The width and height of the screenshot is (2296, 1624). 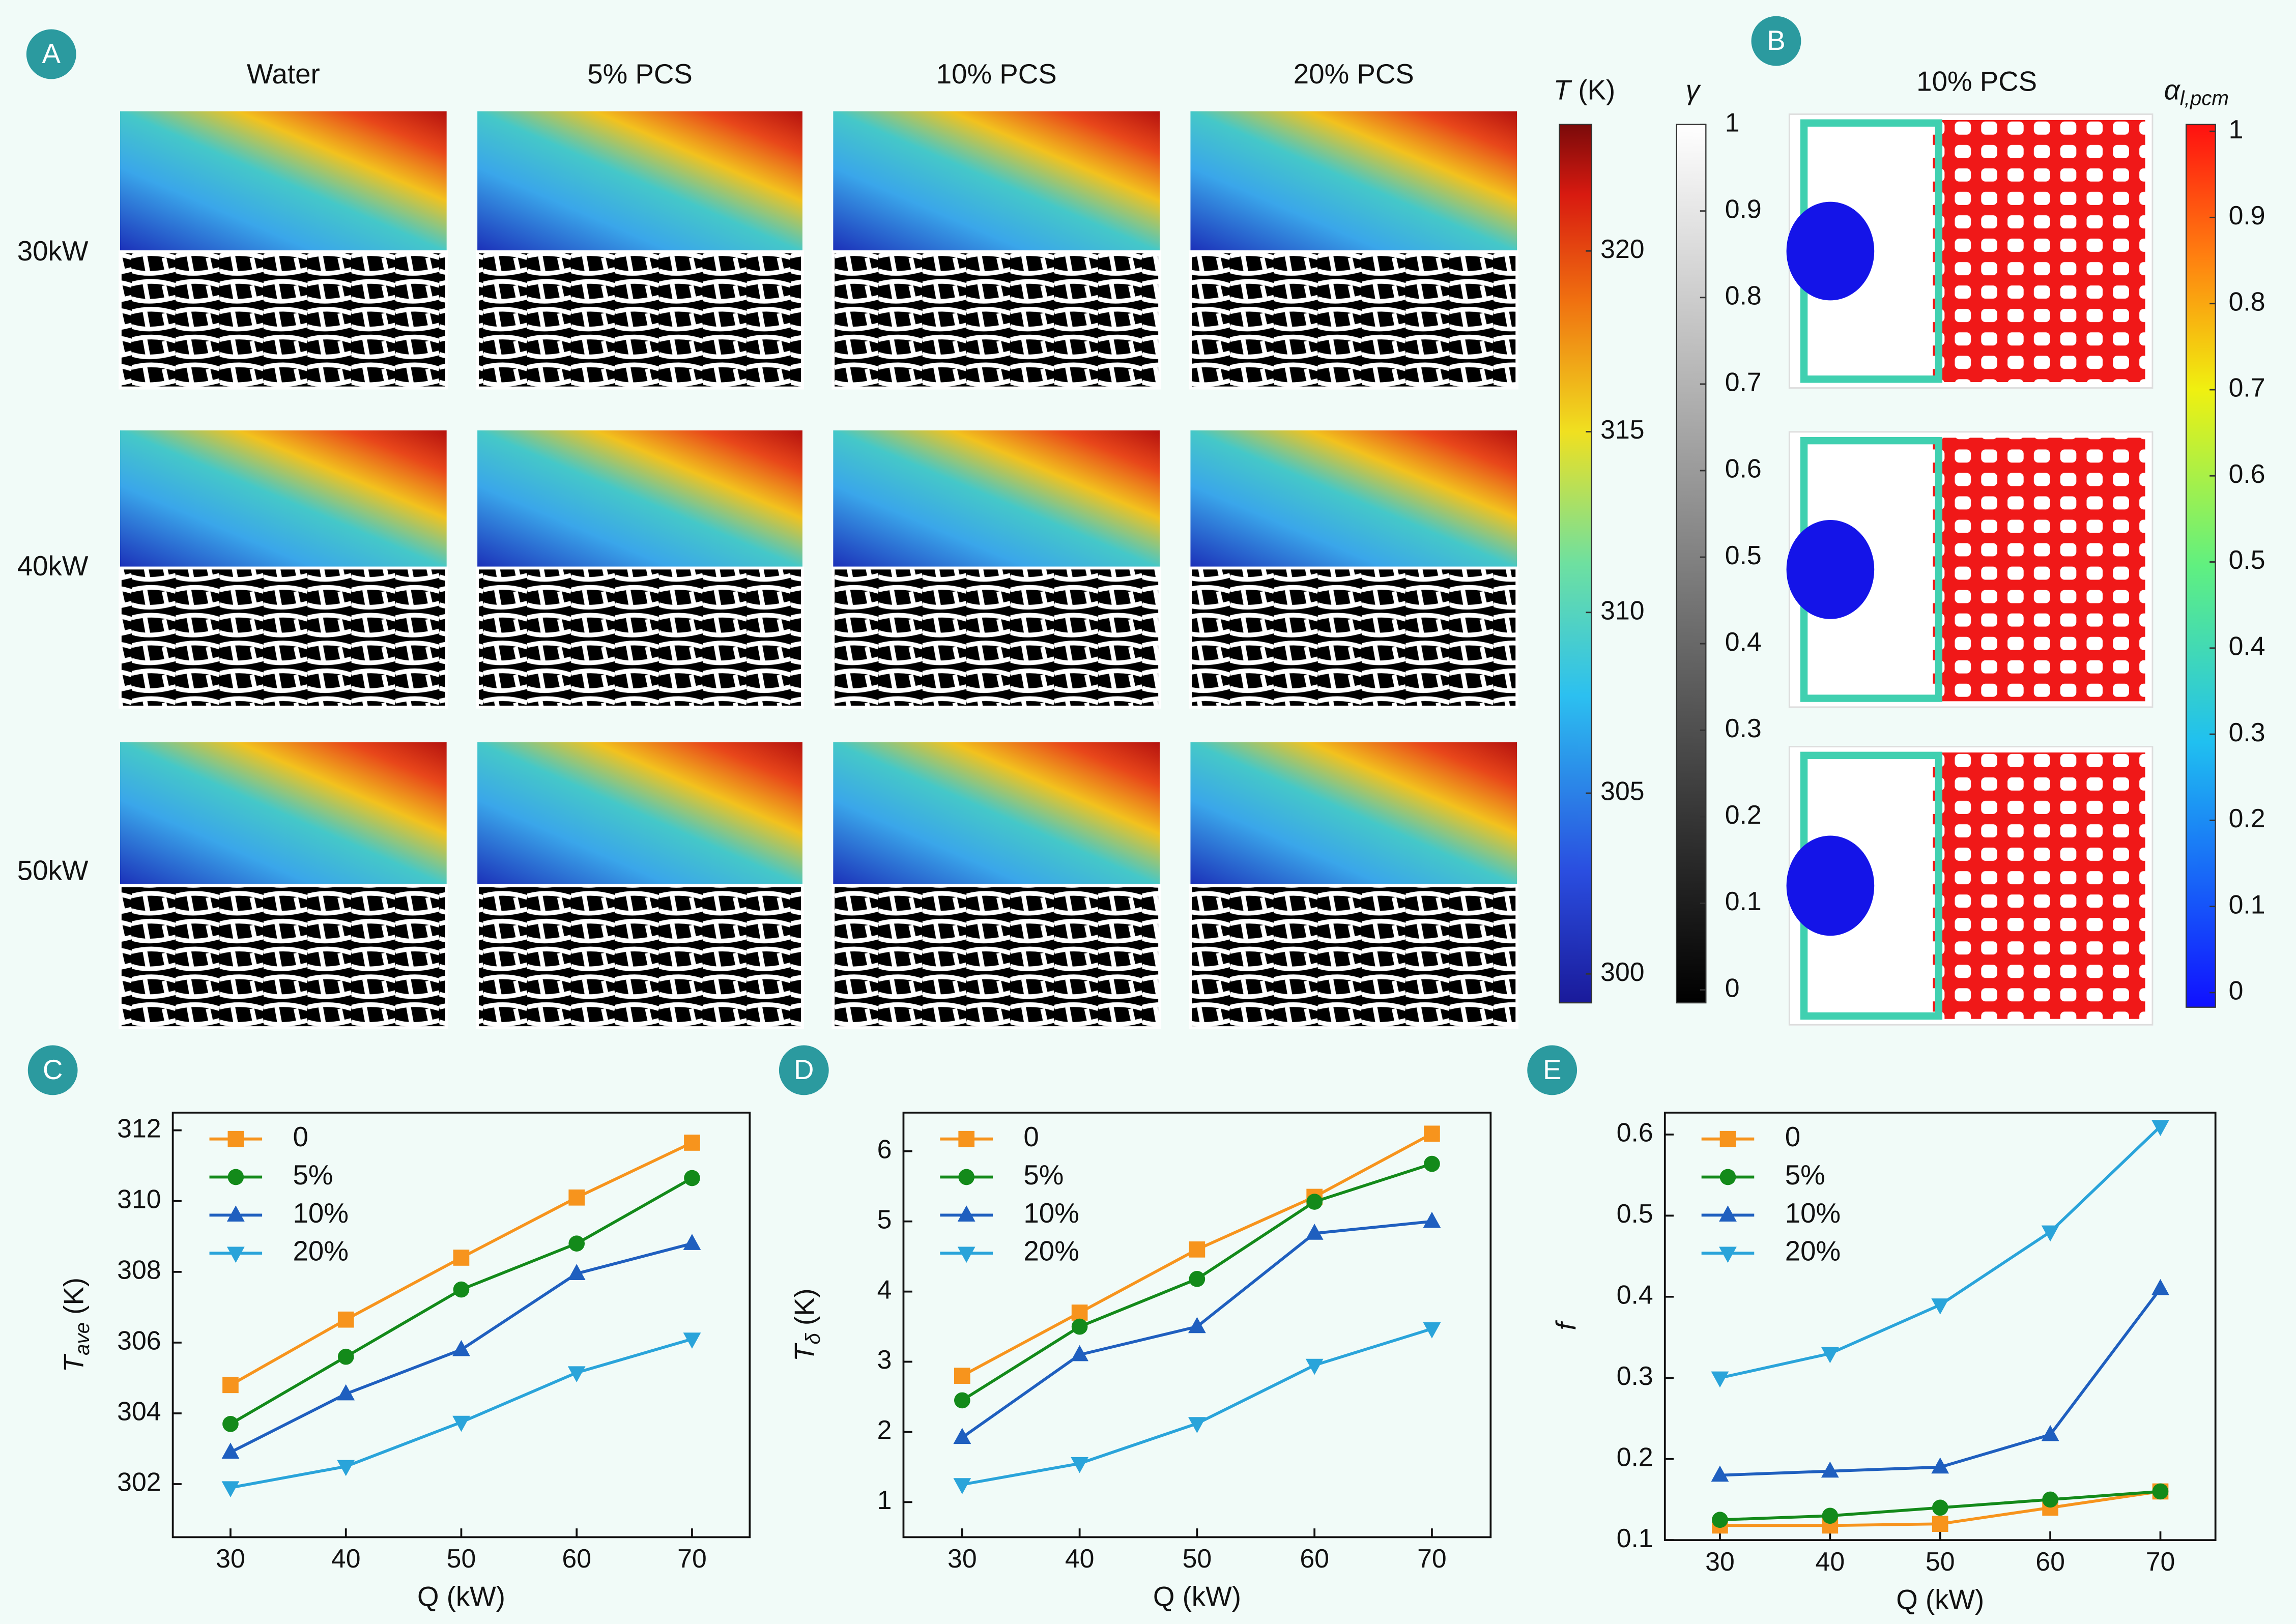 I want to click on column-title: 5% PCS, so click(x=640, y=74).